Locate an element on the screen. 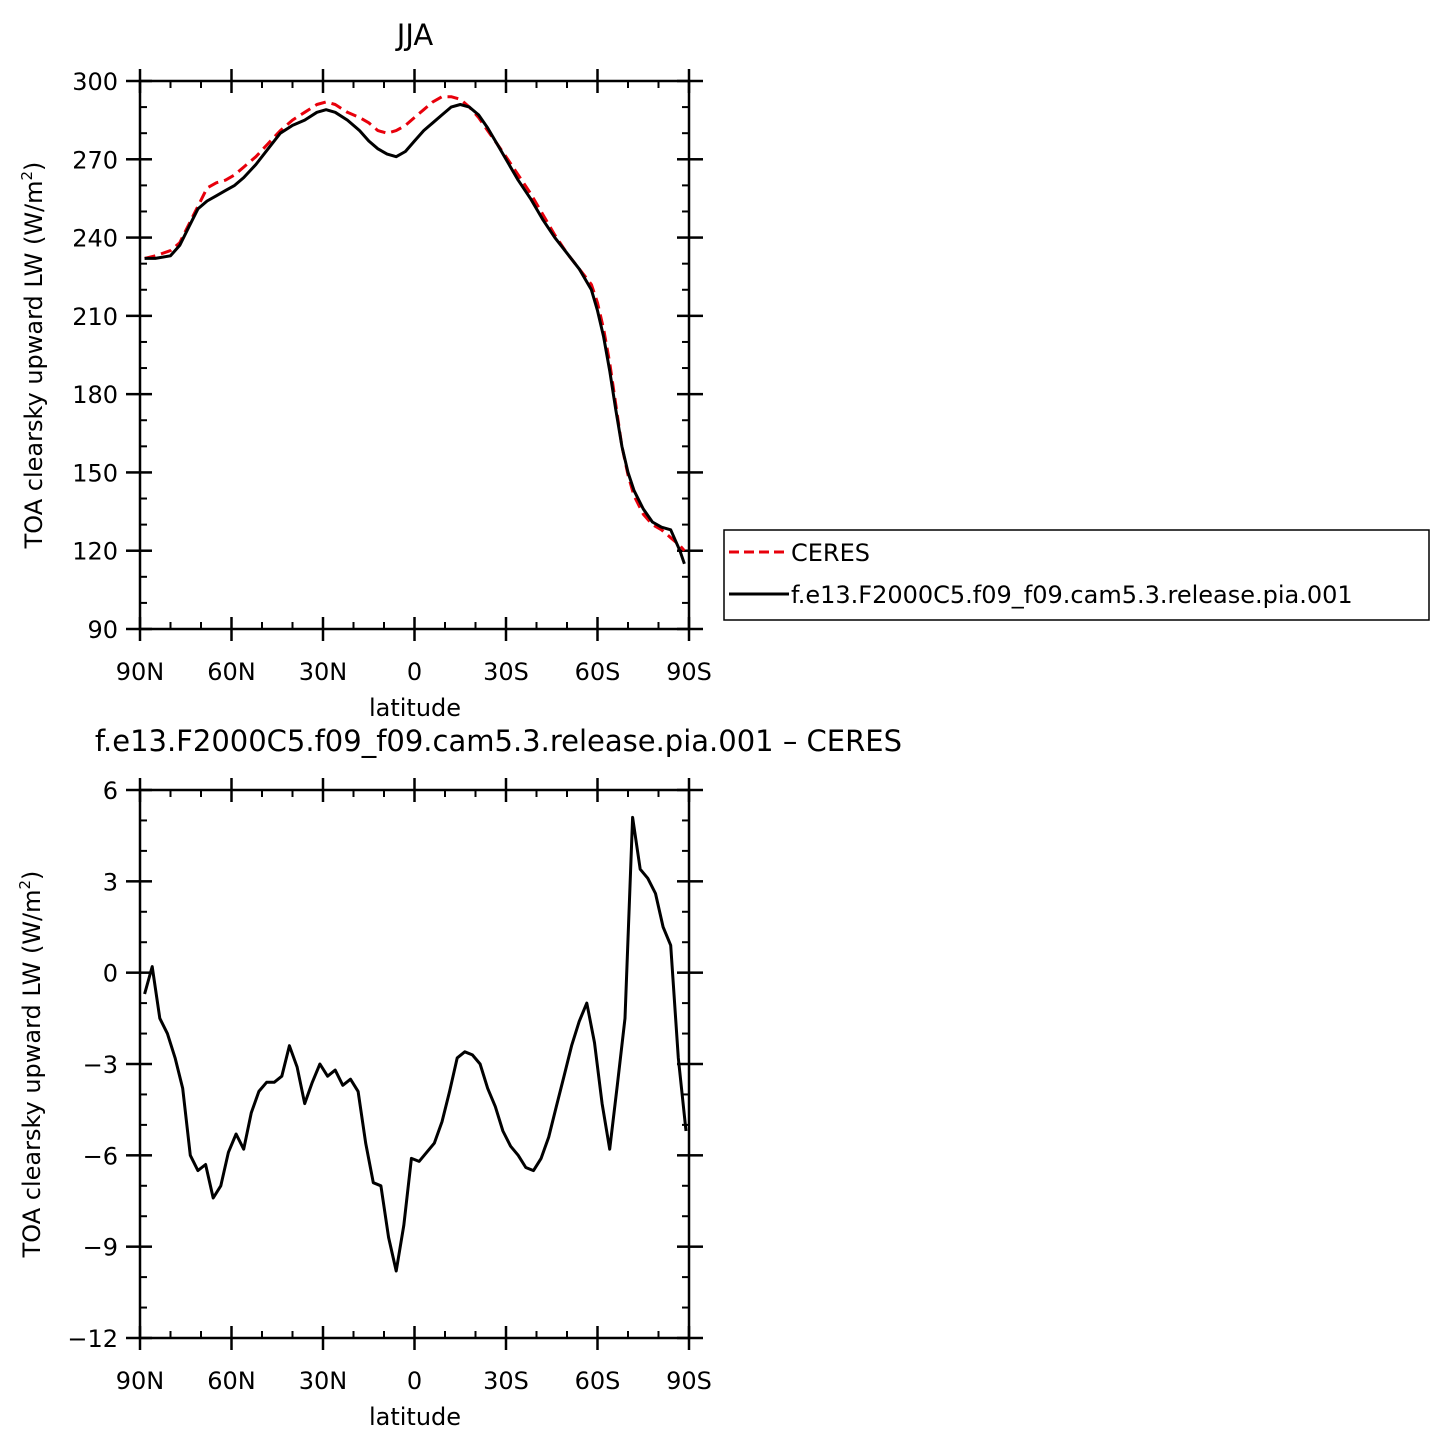 The height and width of the screenshot is (1447, 1449). top-y-tick-label: 150 is located at coordinates (95, 473).